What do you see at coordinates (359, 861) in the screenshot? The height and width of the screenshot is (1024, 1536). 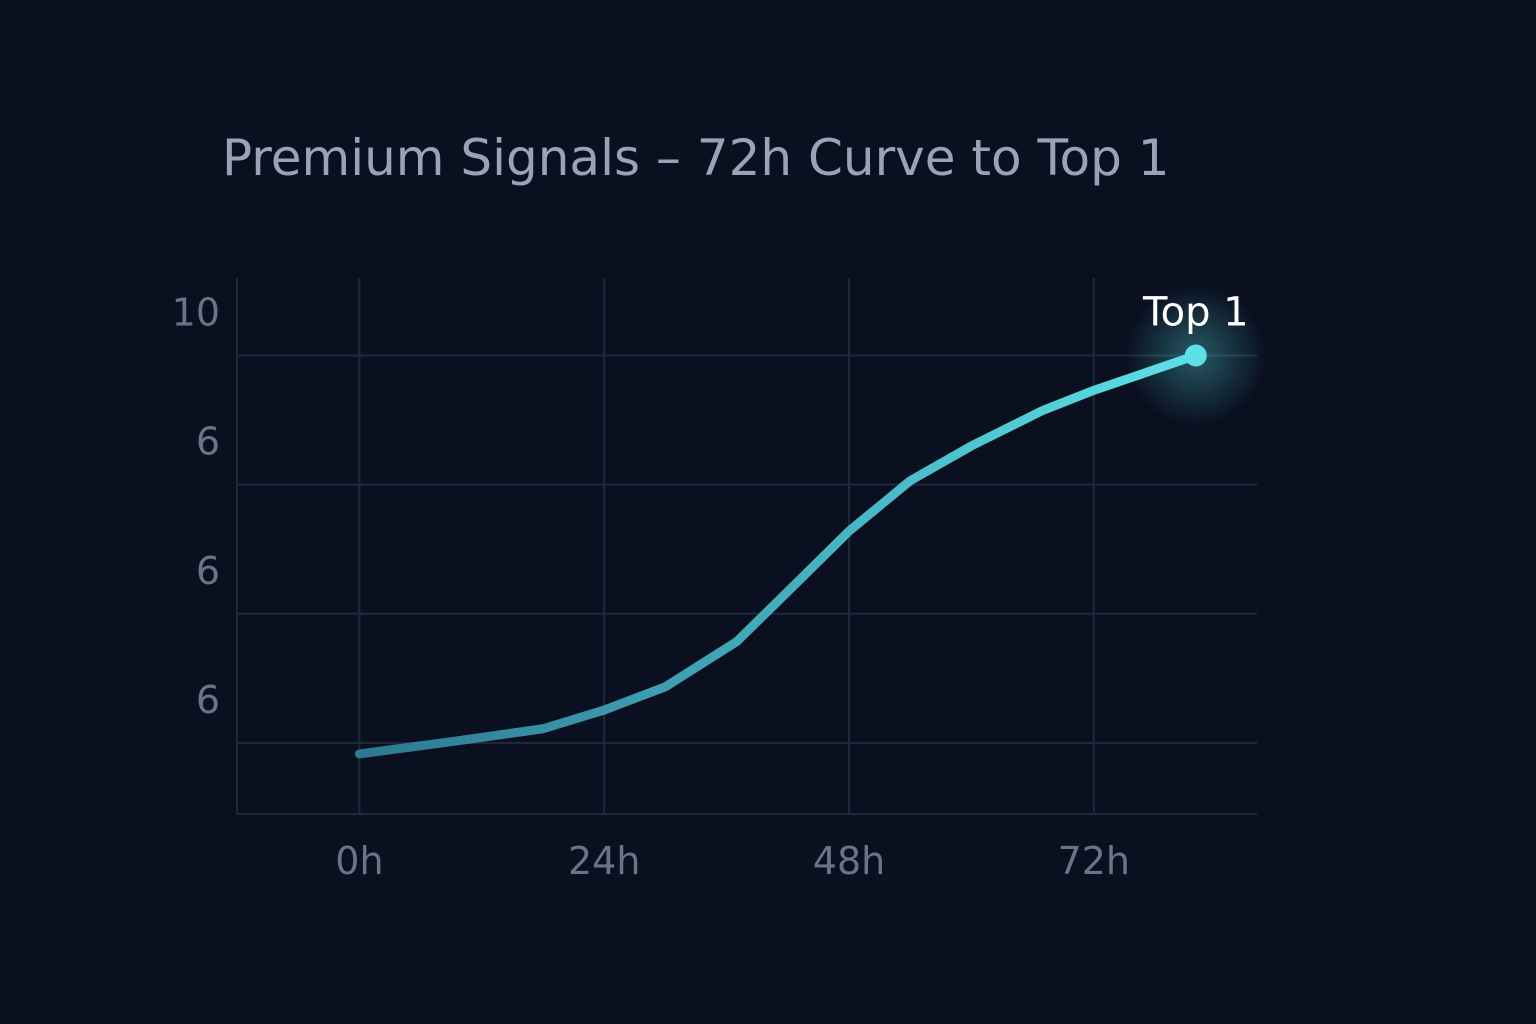 I see `x-tick-label: 0h` at bounding box center [359, 861].